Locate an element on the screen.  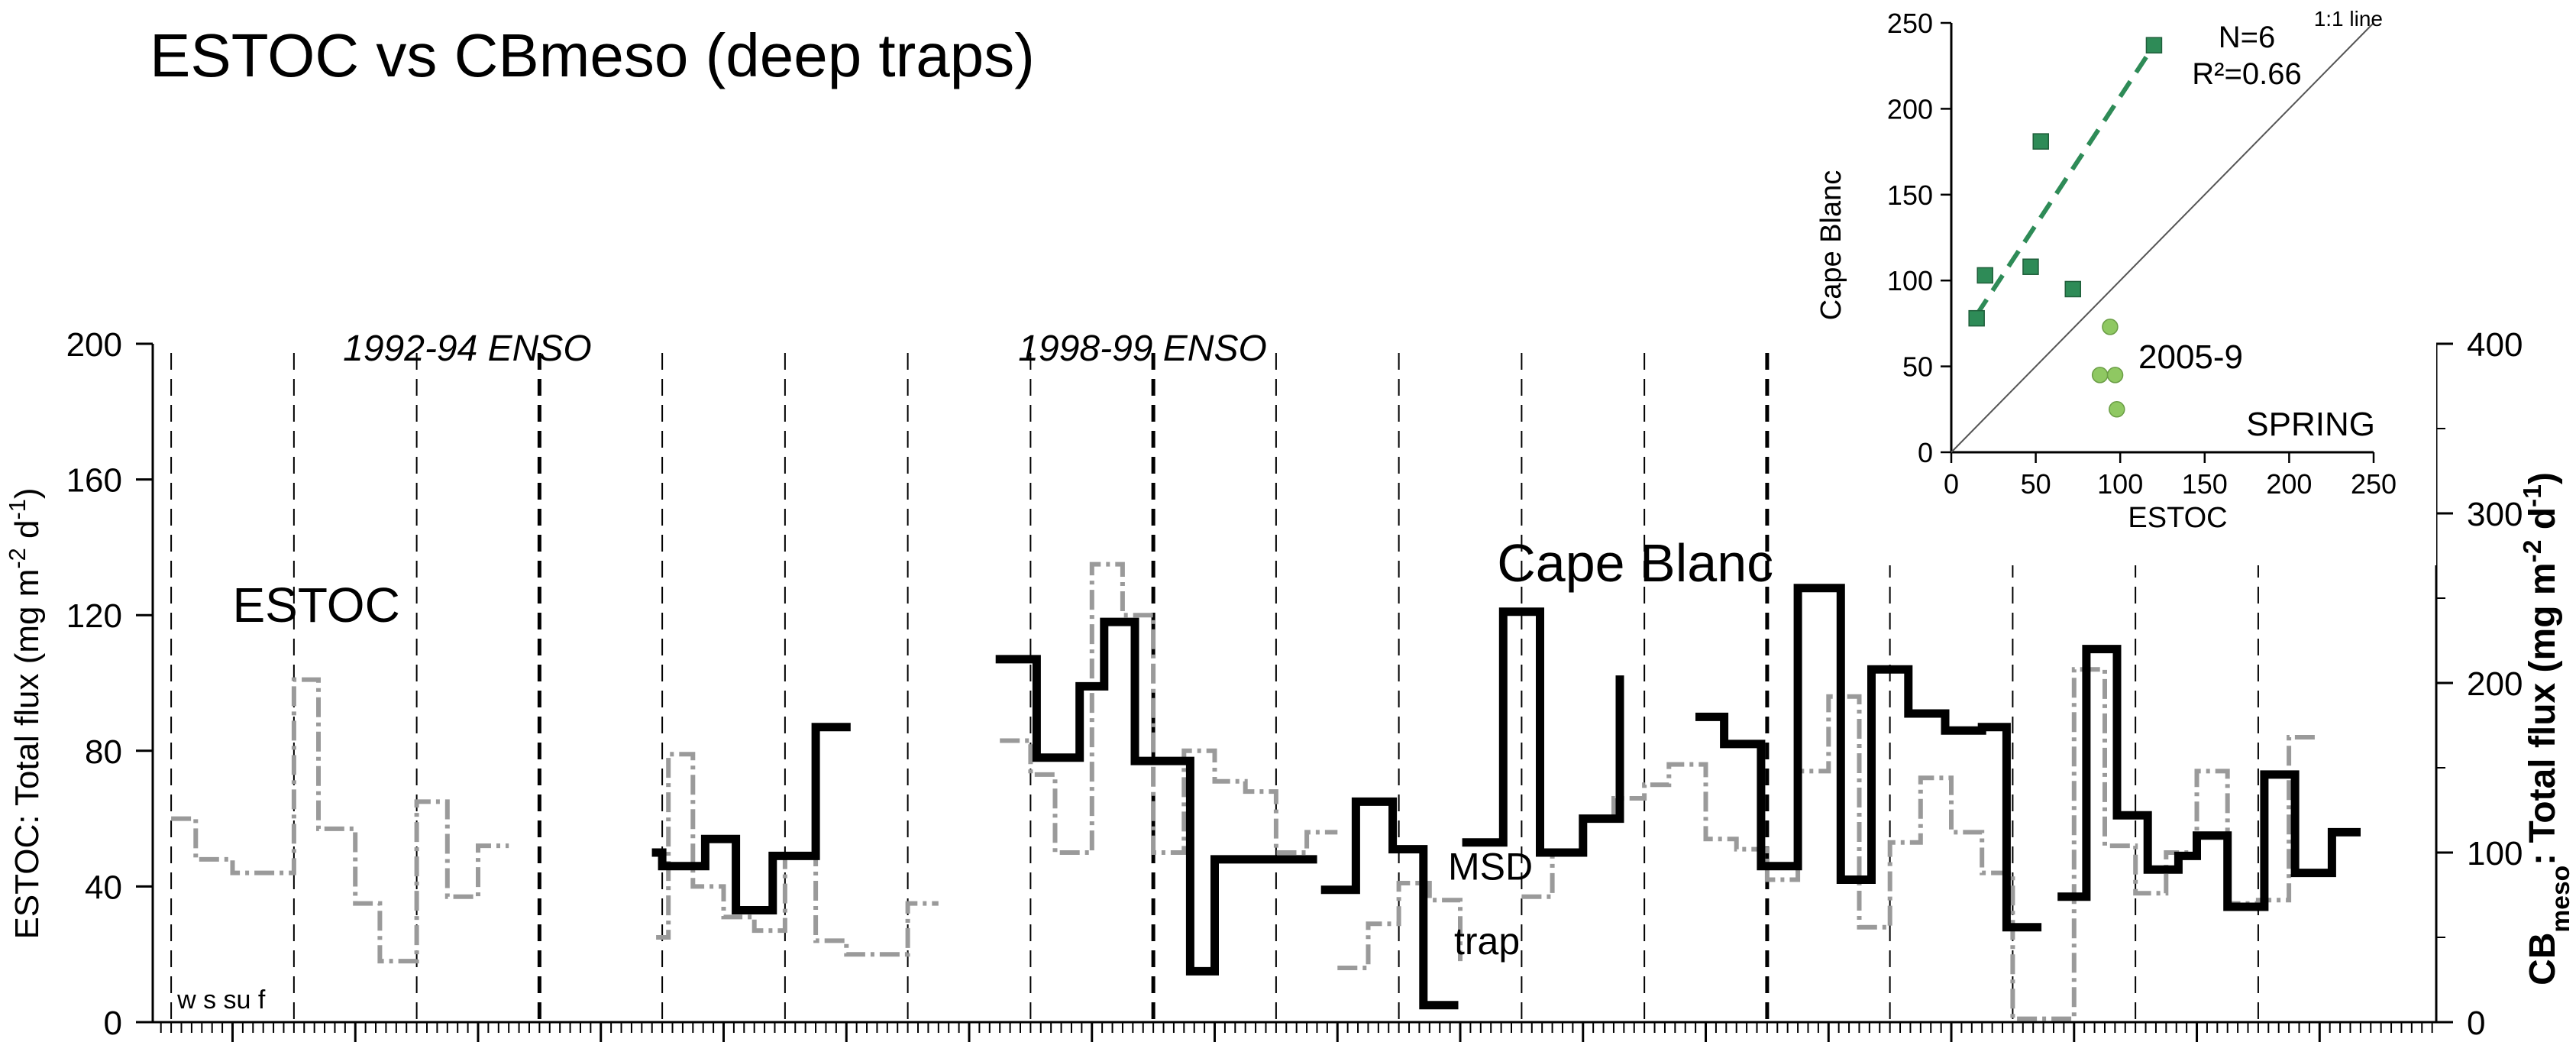
inset-y-tick-label: 150 is located at coordinates (1910, 195).